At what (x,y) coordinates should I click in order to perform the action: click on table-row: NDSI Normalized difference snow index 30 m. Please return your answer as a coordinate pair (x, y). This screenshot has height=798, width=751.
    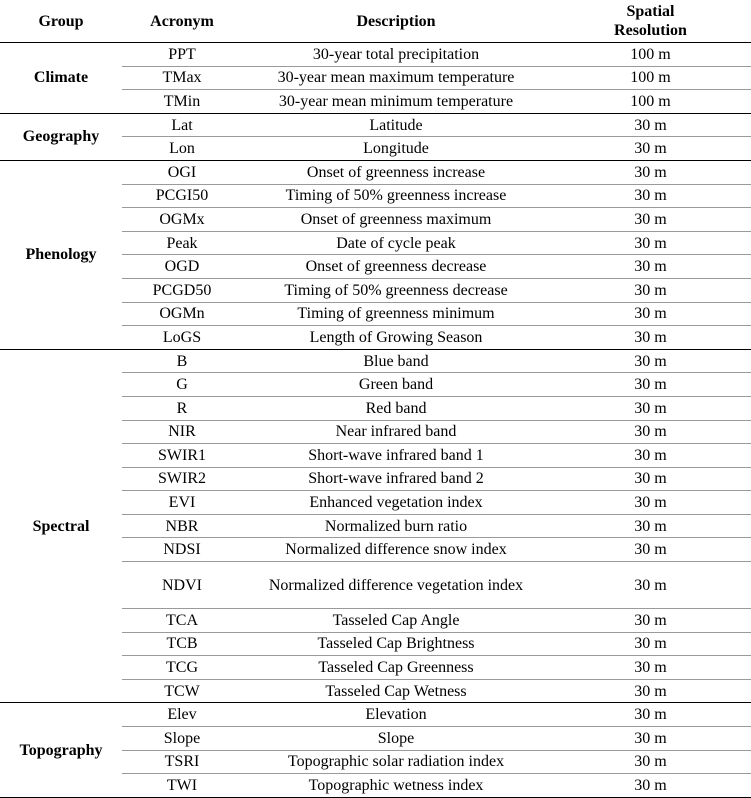
    Looking at the image, I should click on (375, 550).